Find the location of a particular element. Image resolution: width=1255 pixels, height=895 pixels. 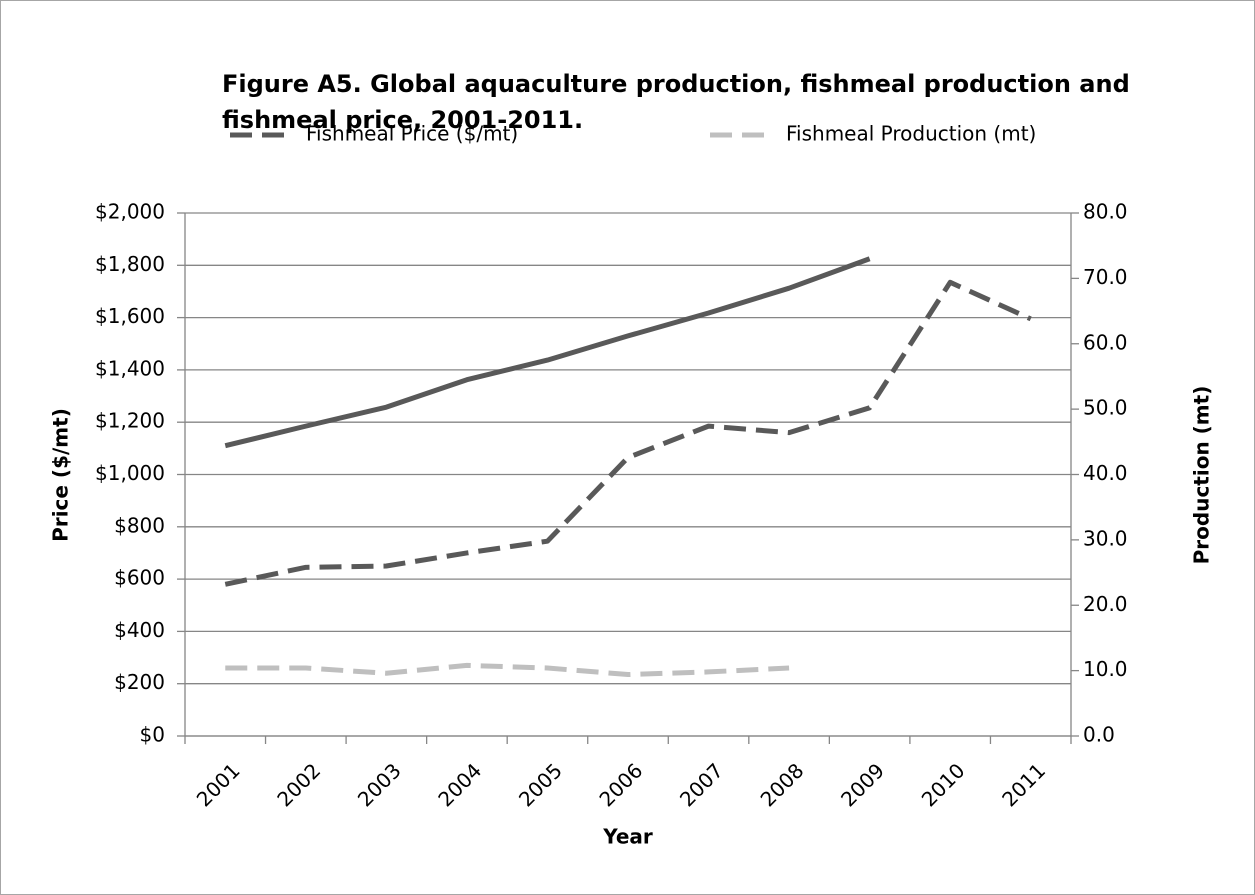

y2-tick-label: 10.0 is located at coordinates (1105, 669).